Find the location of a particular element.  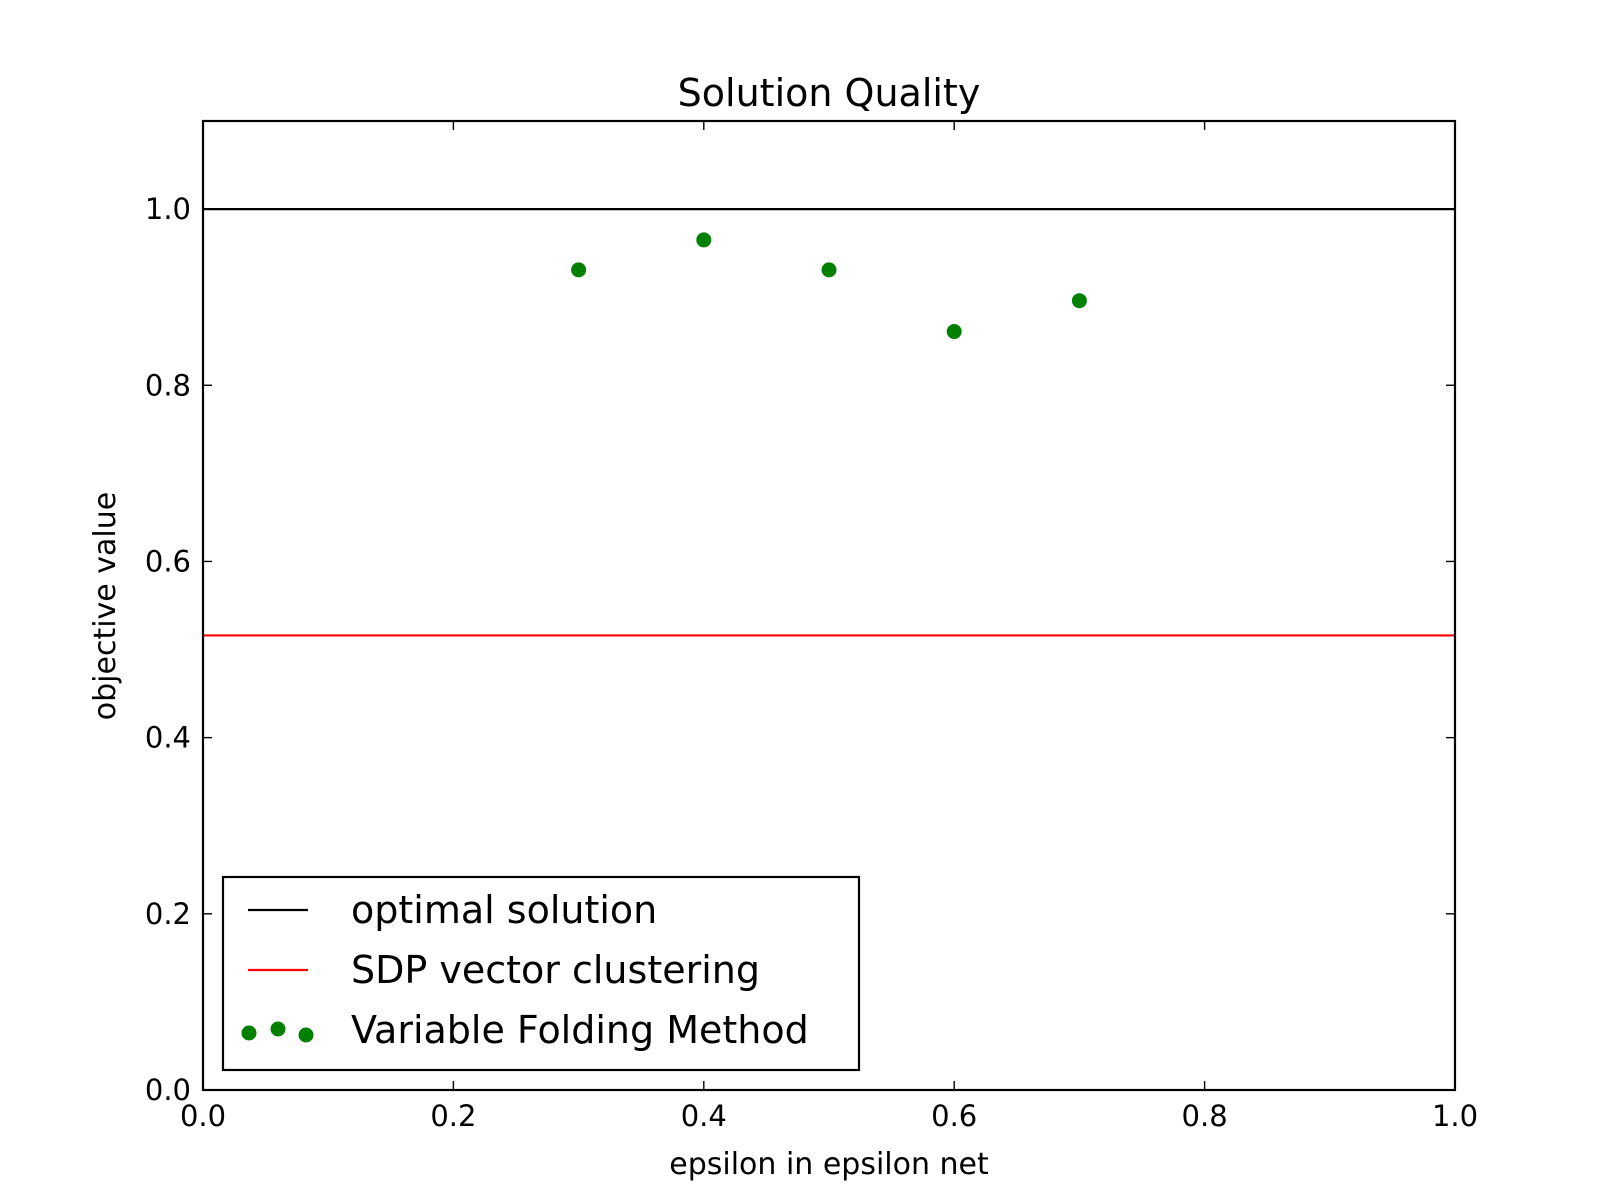

y-tick-label: 0.8 is located at coordinates (168, 385).